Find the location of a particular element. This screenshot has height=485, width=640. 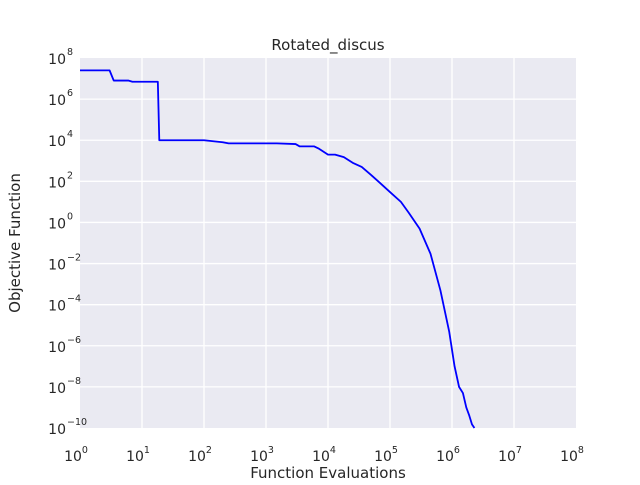

x-tick-label: 10⁰ is located at coordinates (76, 455).